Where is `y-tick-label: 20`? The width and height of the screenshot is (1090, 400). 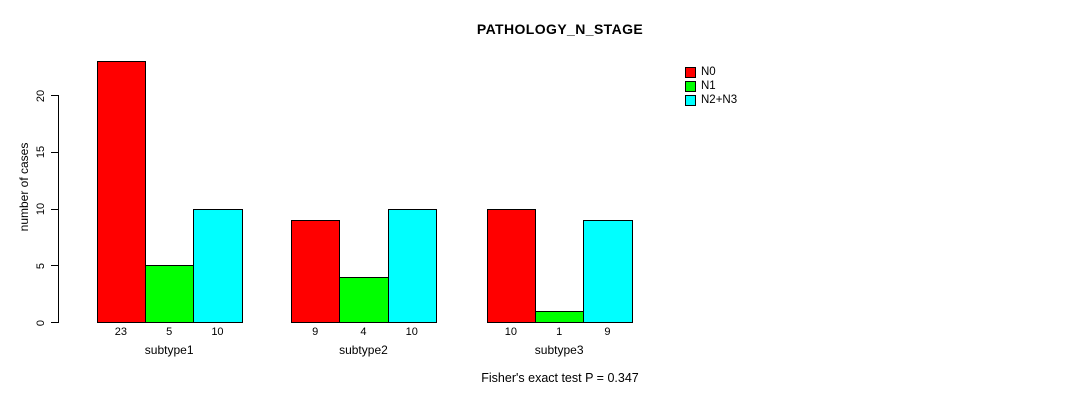
y-tick-label: 20 is located at coordinates (41, 95).